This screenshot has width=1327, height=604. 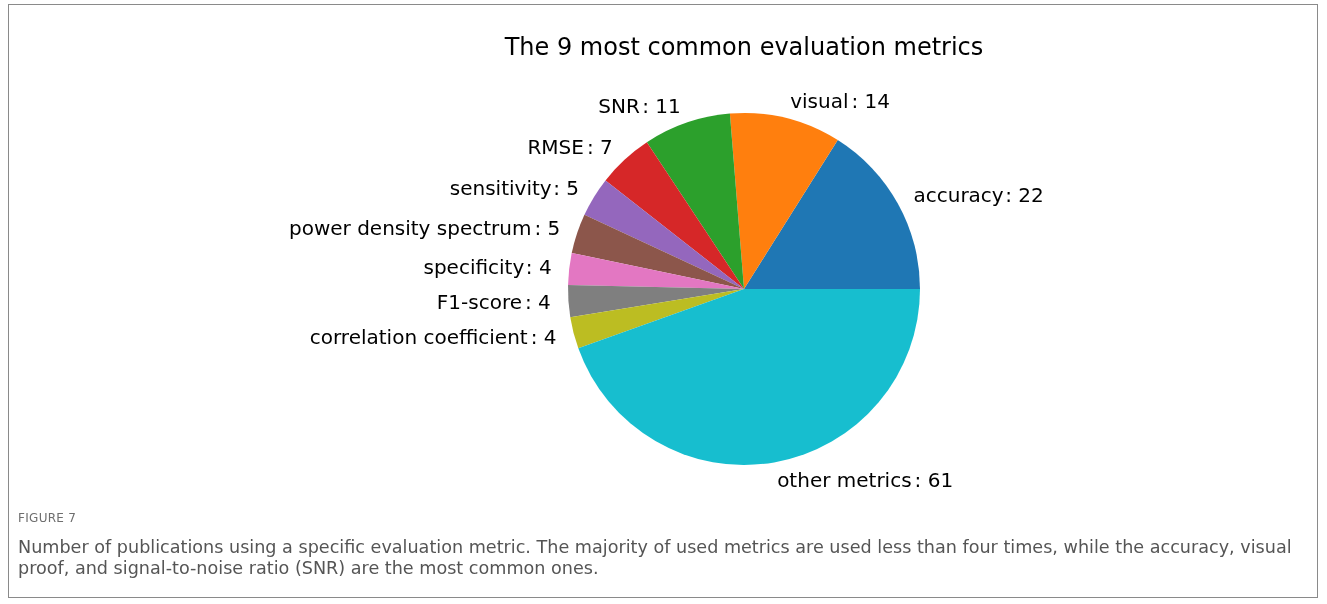 What do you see at coordinates (1024, 195) in the screenshot?
I see `data-label: : 22` at bounding box center [1024, 195].